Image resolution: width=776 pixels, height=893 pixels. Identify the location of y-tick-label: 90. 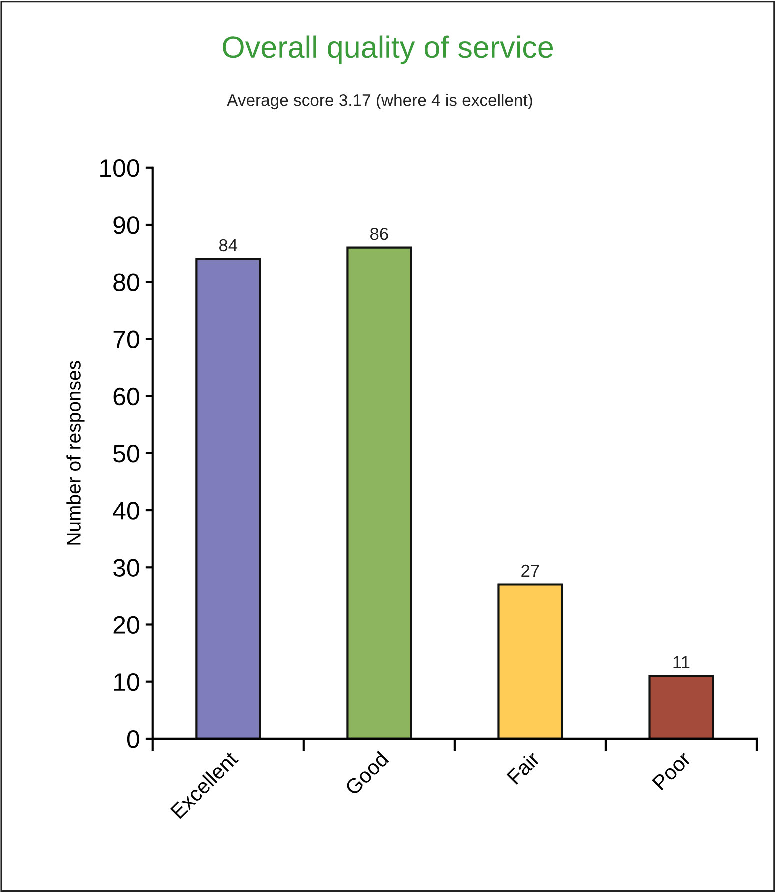
(127, 225).